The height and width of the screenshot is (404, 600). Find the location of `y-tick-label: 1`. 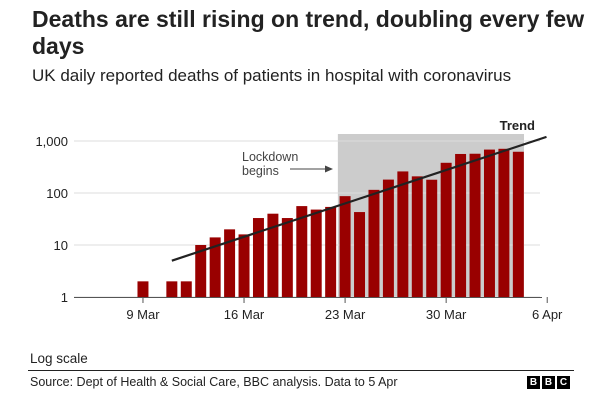

y-tick-label: 1 is located at coordinates (64, 297).